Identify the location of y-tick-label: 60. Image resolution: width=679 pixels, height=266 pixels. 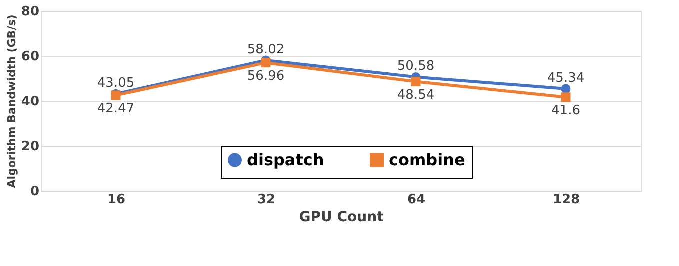
(30, 57).